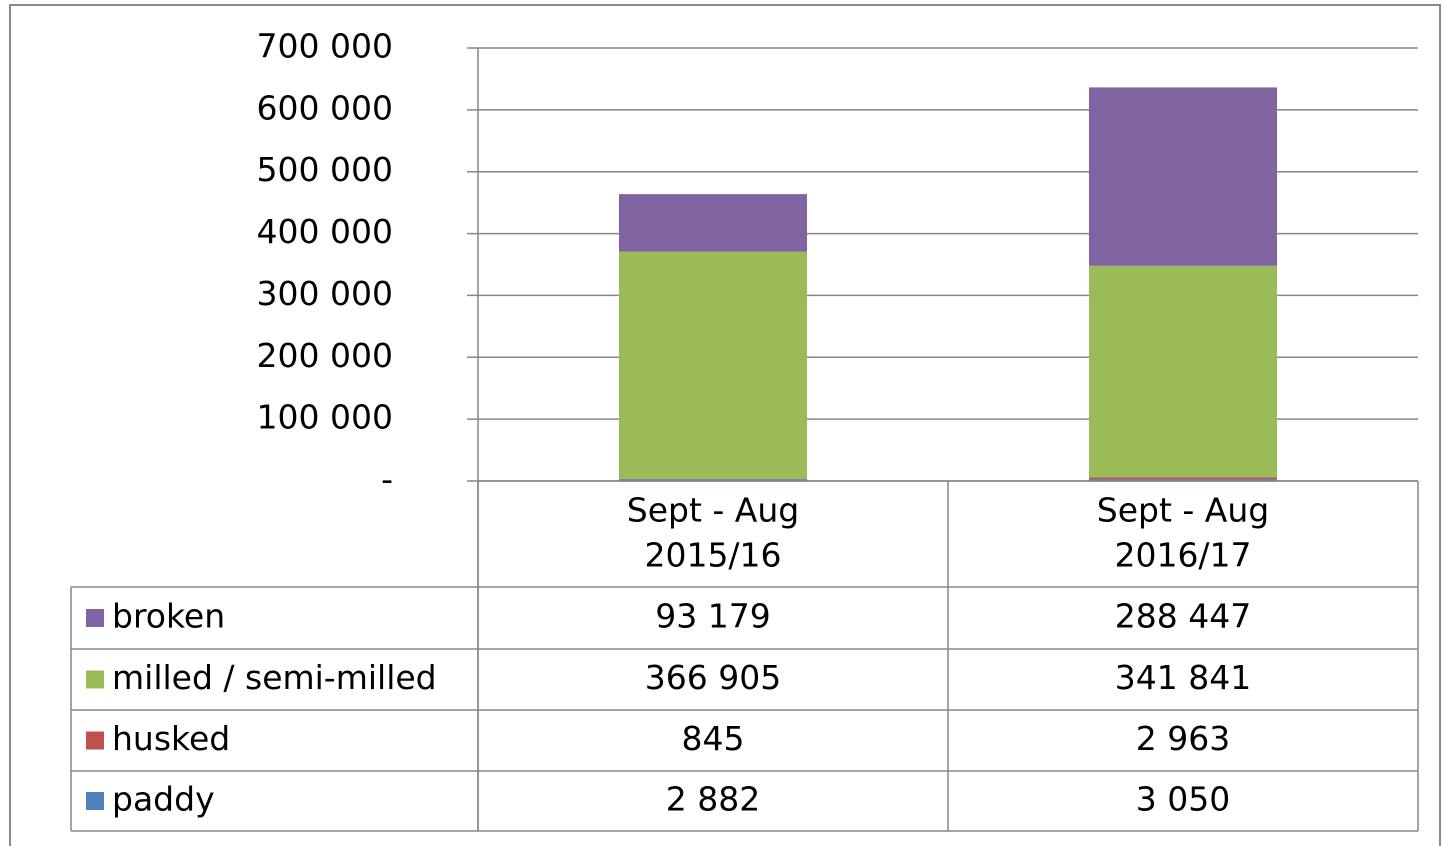 The width and height of the screenshot is (1445, 846). What do you see at coordinates (325, 417) in the screenshot?
I see `y-tick-label: 100 000` at bounding box center [325, 417].